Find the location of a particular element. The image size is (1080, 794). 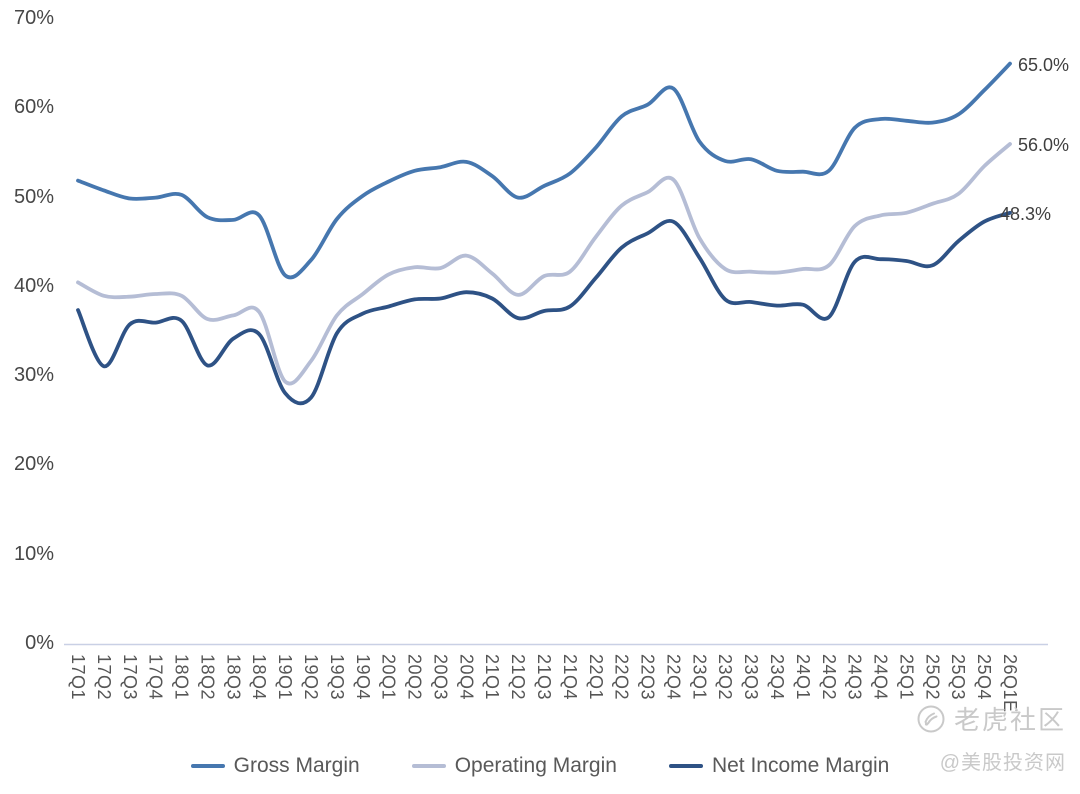

tiger-paw-icon is located at coordinates (931, 719).